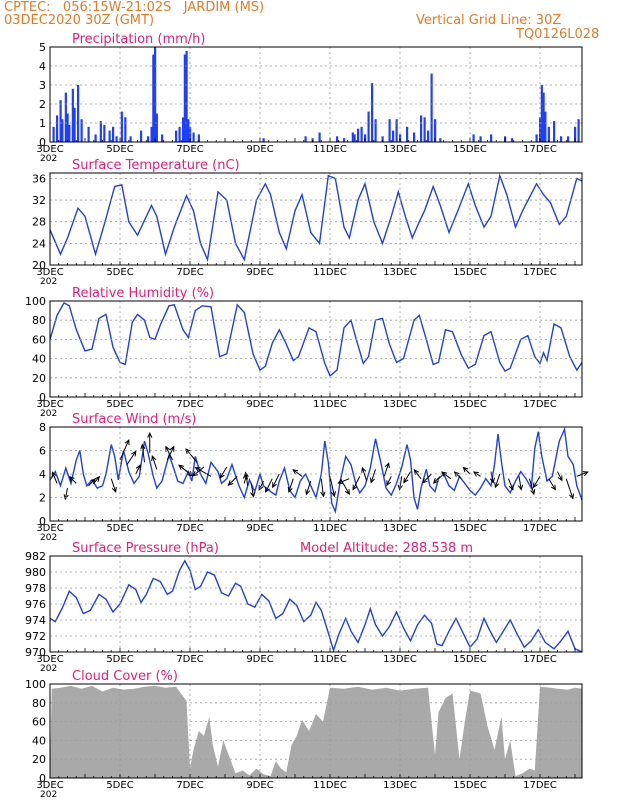 The image size is (618, 800). Describe the element at coordinates (259, 272) in the screenshot. I see `x-tick-label: 9DEC` at that location.